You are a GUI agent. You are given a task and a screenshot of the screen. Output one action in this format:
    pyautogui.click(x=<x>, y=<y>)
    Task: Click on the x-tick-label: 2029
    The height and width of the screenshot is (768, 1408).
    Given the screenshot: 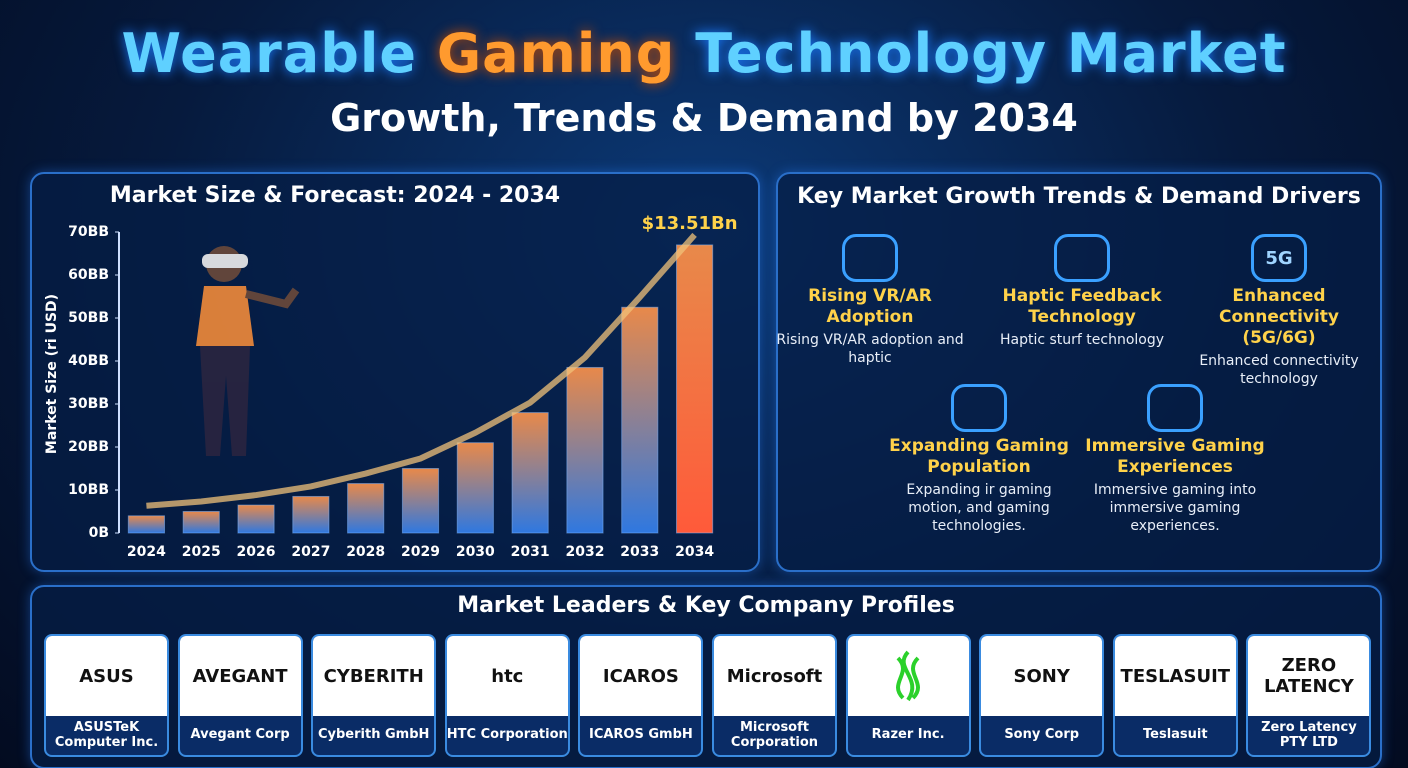 What is the action you would take?
    pyautogui.click(x=420, y=552)
    